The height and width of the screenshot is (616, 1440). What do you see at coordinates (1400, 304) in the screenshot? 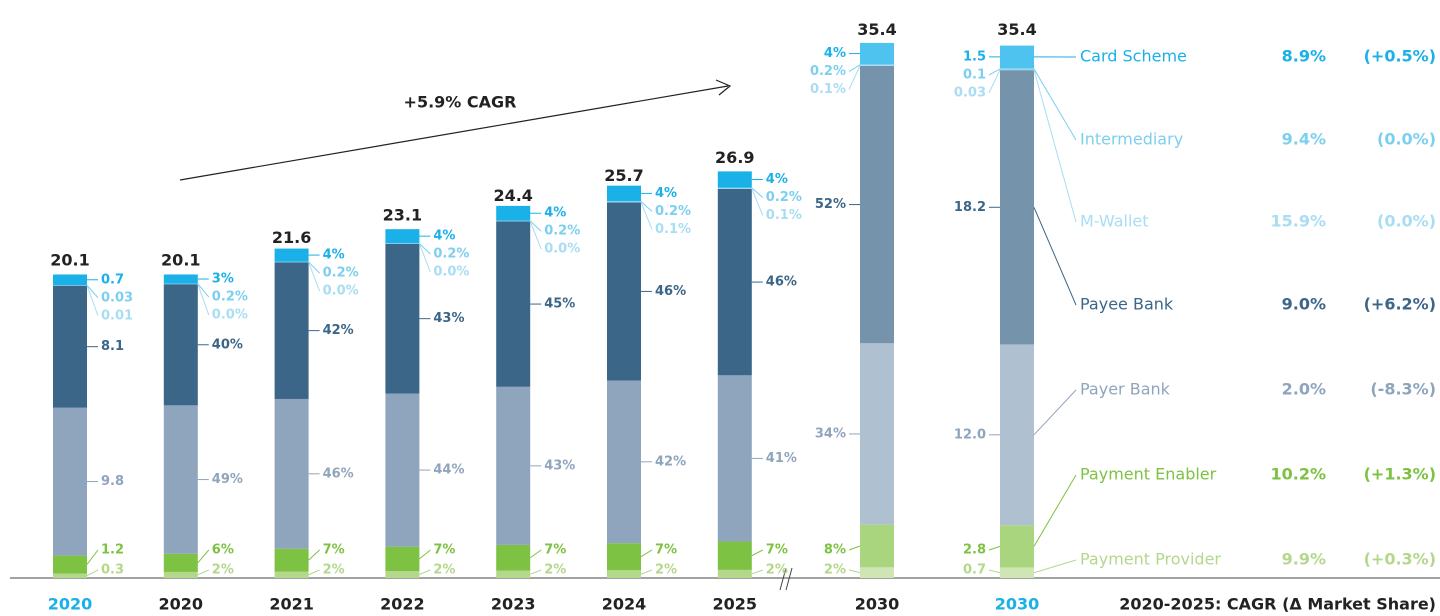
I see `legend-share-change: (+6.2%)` at bounding box center [1400, 304].